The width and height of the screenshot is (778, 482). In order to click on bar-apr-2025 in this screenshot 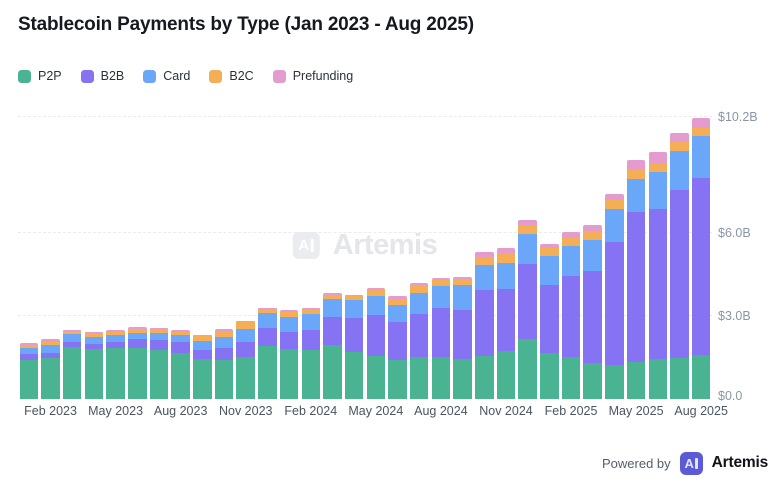, I will do `click(614, 296)`.